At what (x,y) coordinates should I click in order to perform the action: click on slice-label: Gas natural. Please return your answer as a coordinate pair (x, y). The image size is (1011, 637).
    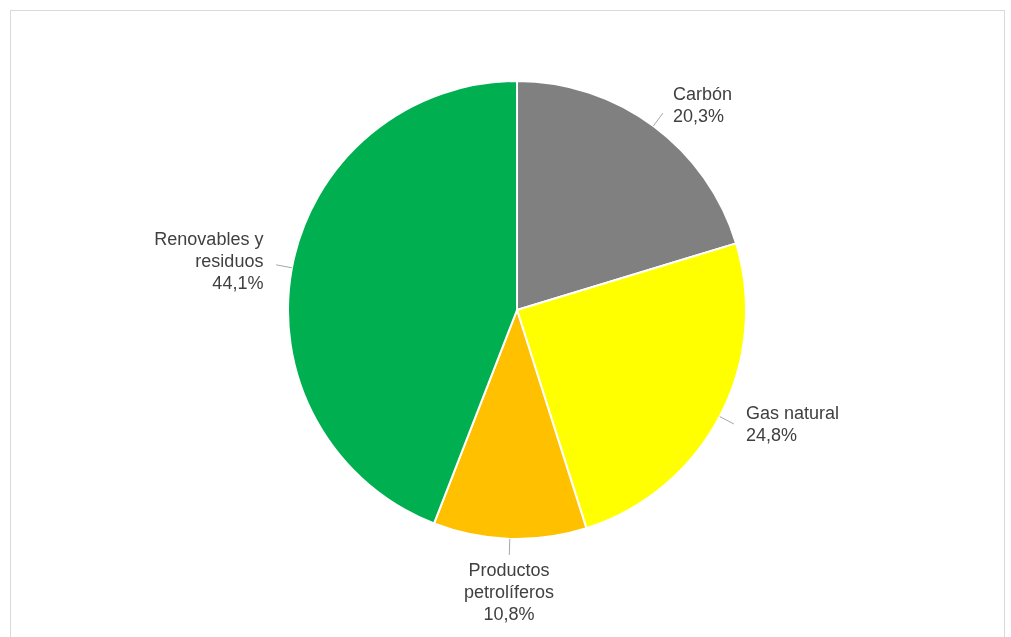
    Looking at the image, I should click on (792, 413).